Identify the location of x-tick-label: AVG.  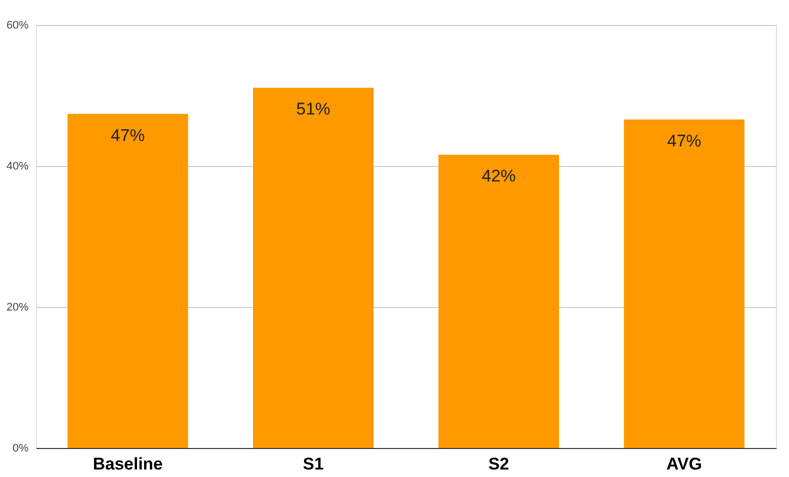
(684, 464).